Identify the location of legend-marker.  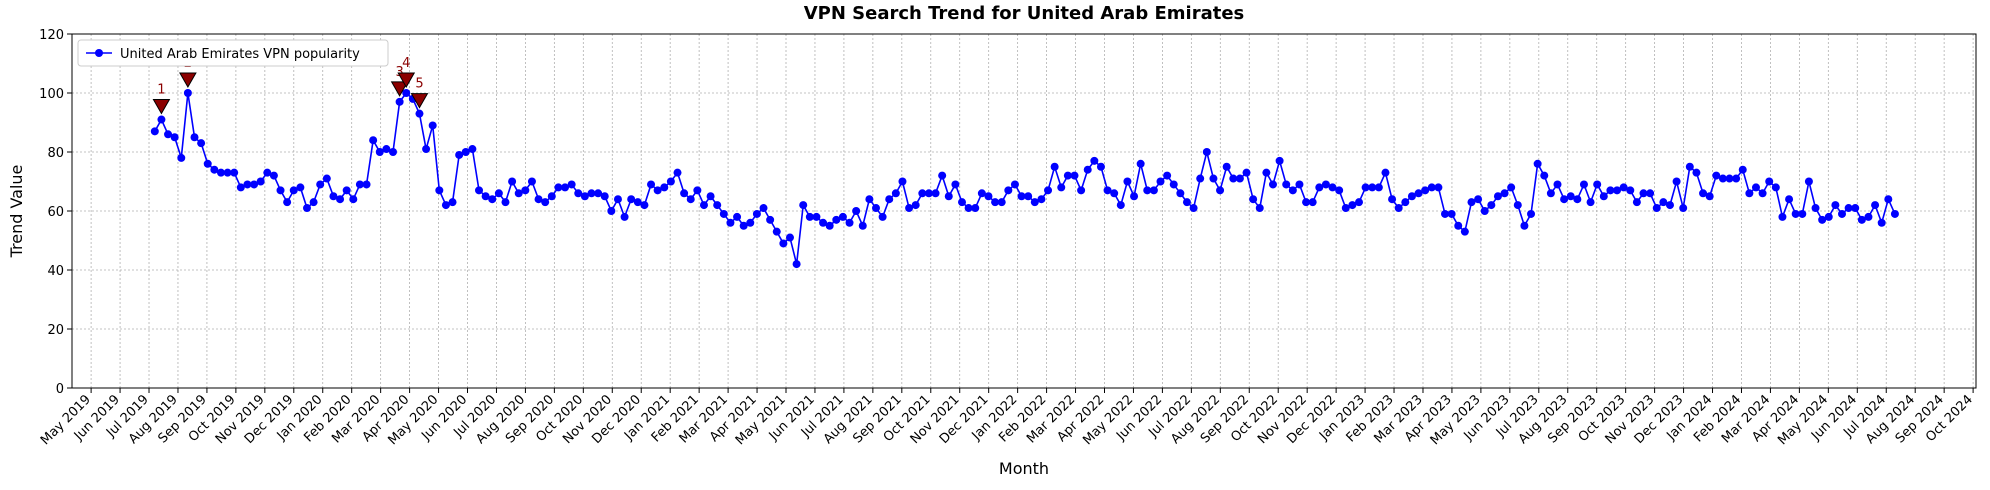
(99, 53).